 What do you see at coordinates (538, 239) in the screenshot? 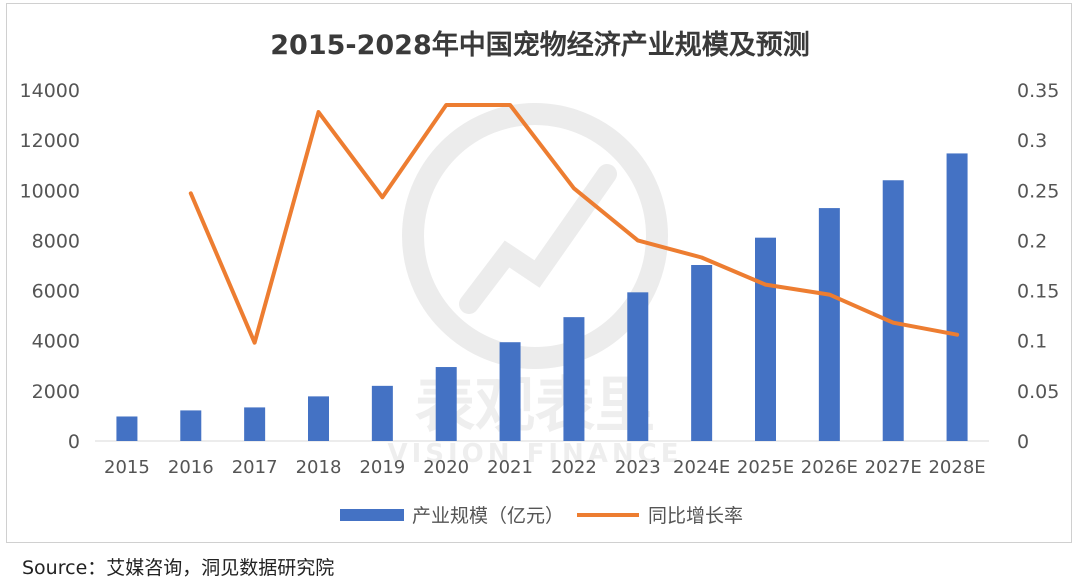
I see `watermark-arrow` at bounding box center [538, 239].